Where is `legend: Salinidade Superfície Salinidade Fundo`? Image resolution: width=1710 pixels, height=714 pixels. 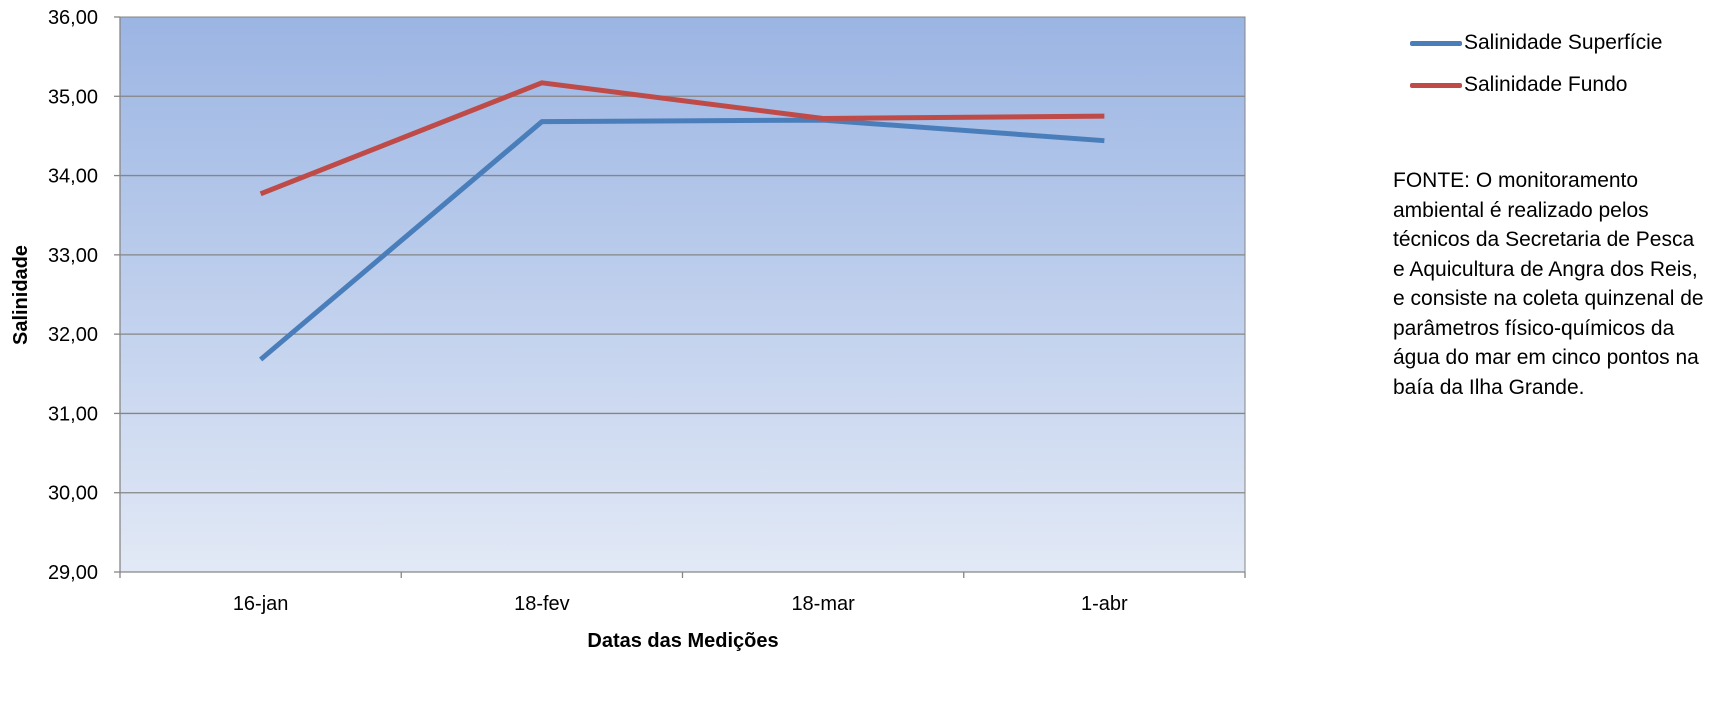
legend: Salinidade Superfície Salinidade Fundo is located at coordinates (1536, 64).